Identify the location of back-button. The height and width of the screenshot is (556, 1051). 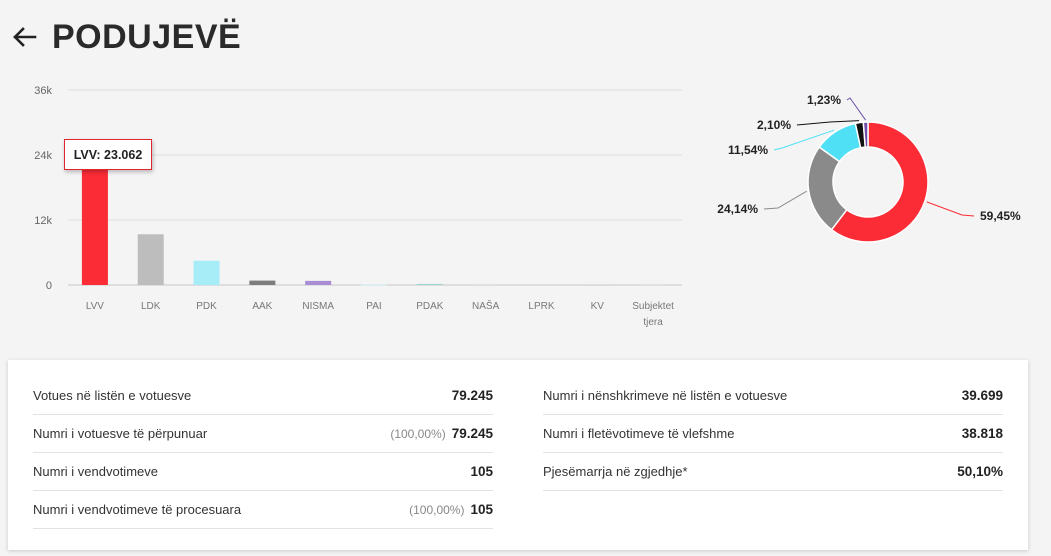
(24, 37).